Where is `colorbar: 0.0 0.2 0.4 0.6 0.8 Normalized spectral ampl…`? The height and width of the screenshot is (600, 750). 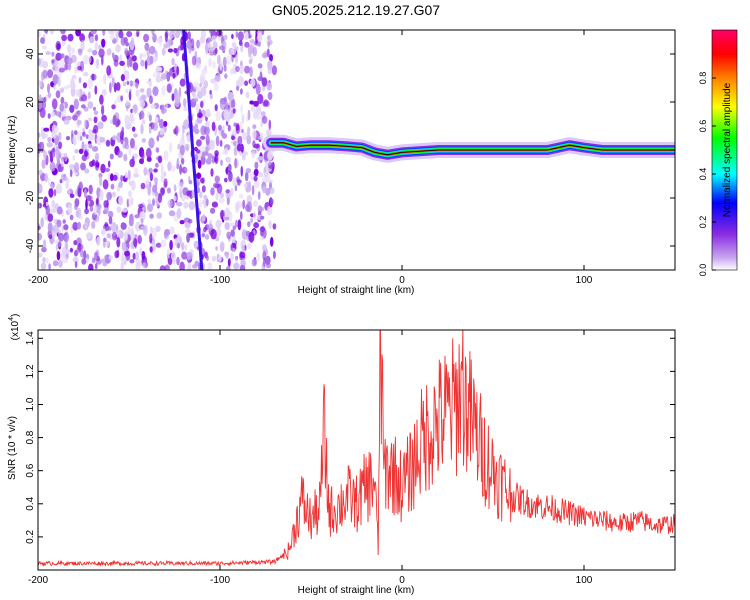
colorbar: 0.0 0.2 0.4 0.6 0.8 Normalized spectral ampl… is located at coordinates (718, 152).